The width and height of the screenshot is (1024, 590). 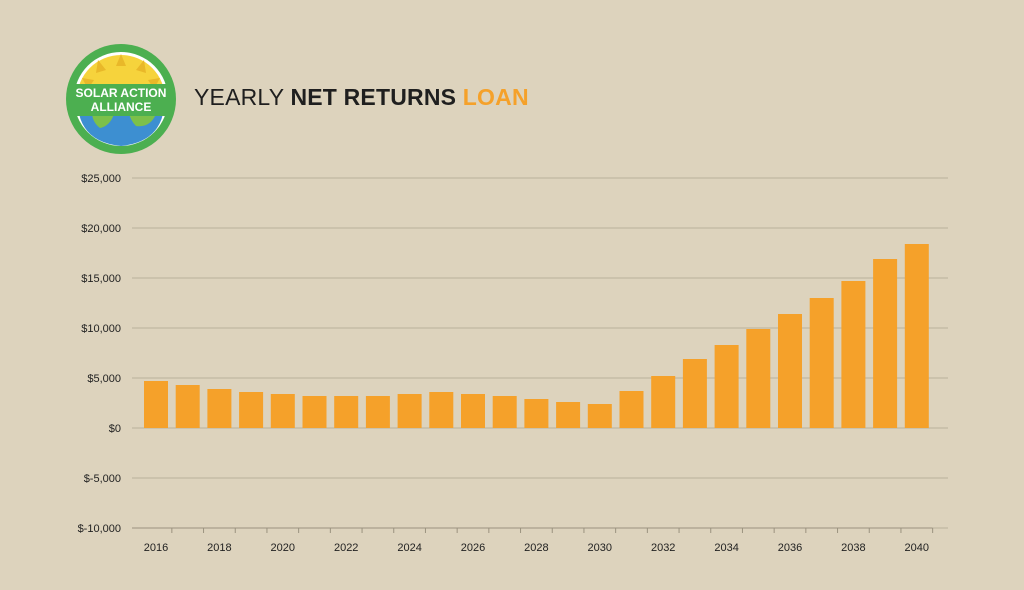 What do you see at coordinates (101, 329) in the screenshot?
I see `y-tick-label: $10,000` at bounding box center [101, 329].